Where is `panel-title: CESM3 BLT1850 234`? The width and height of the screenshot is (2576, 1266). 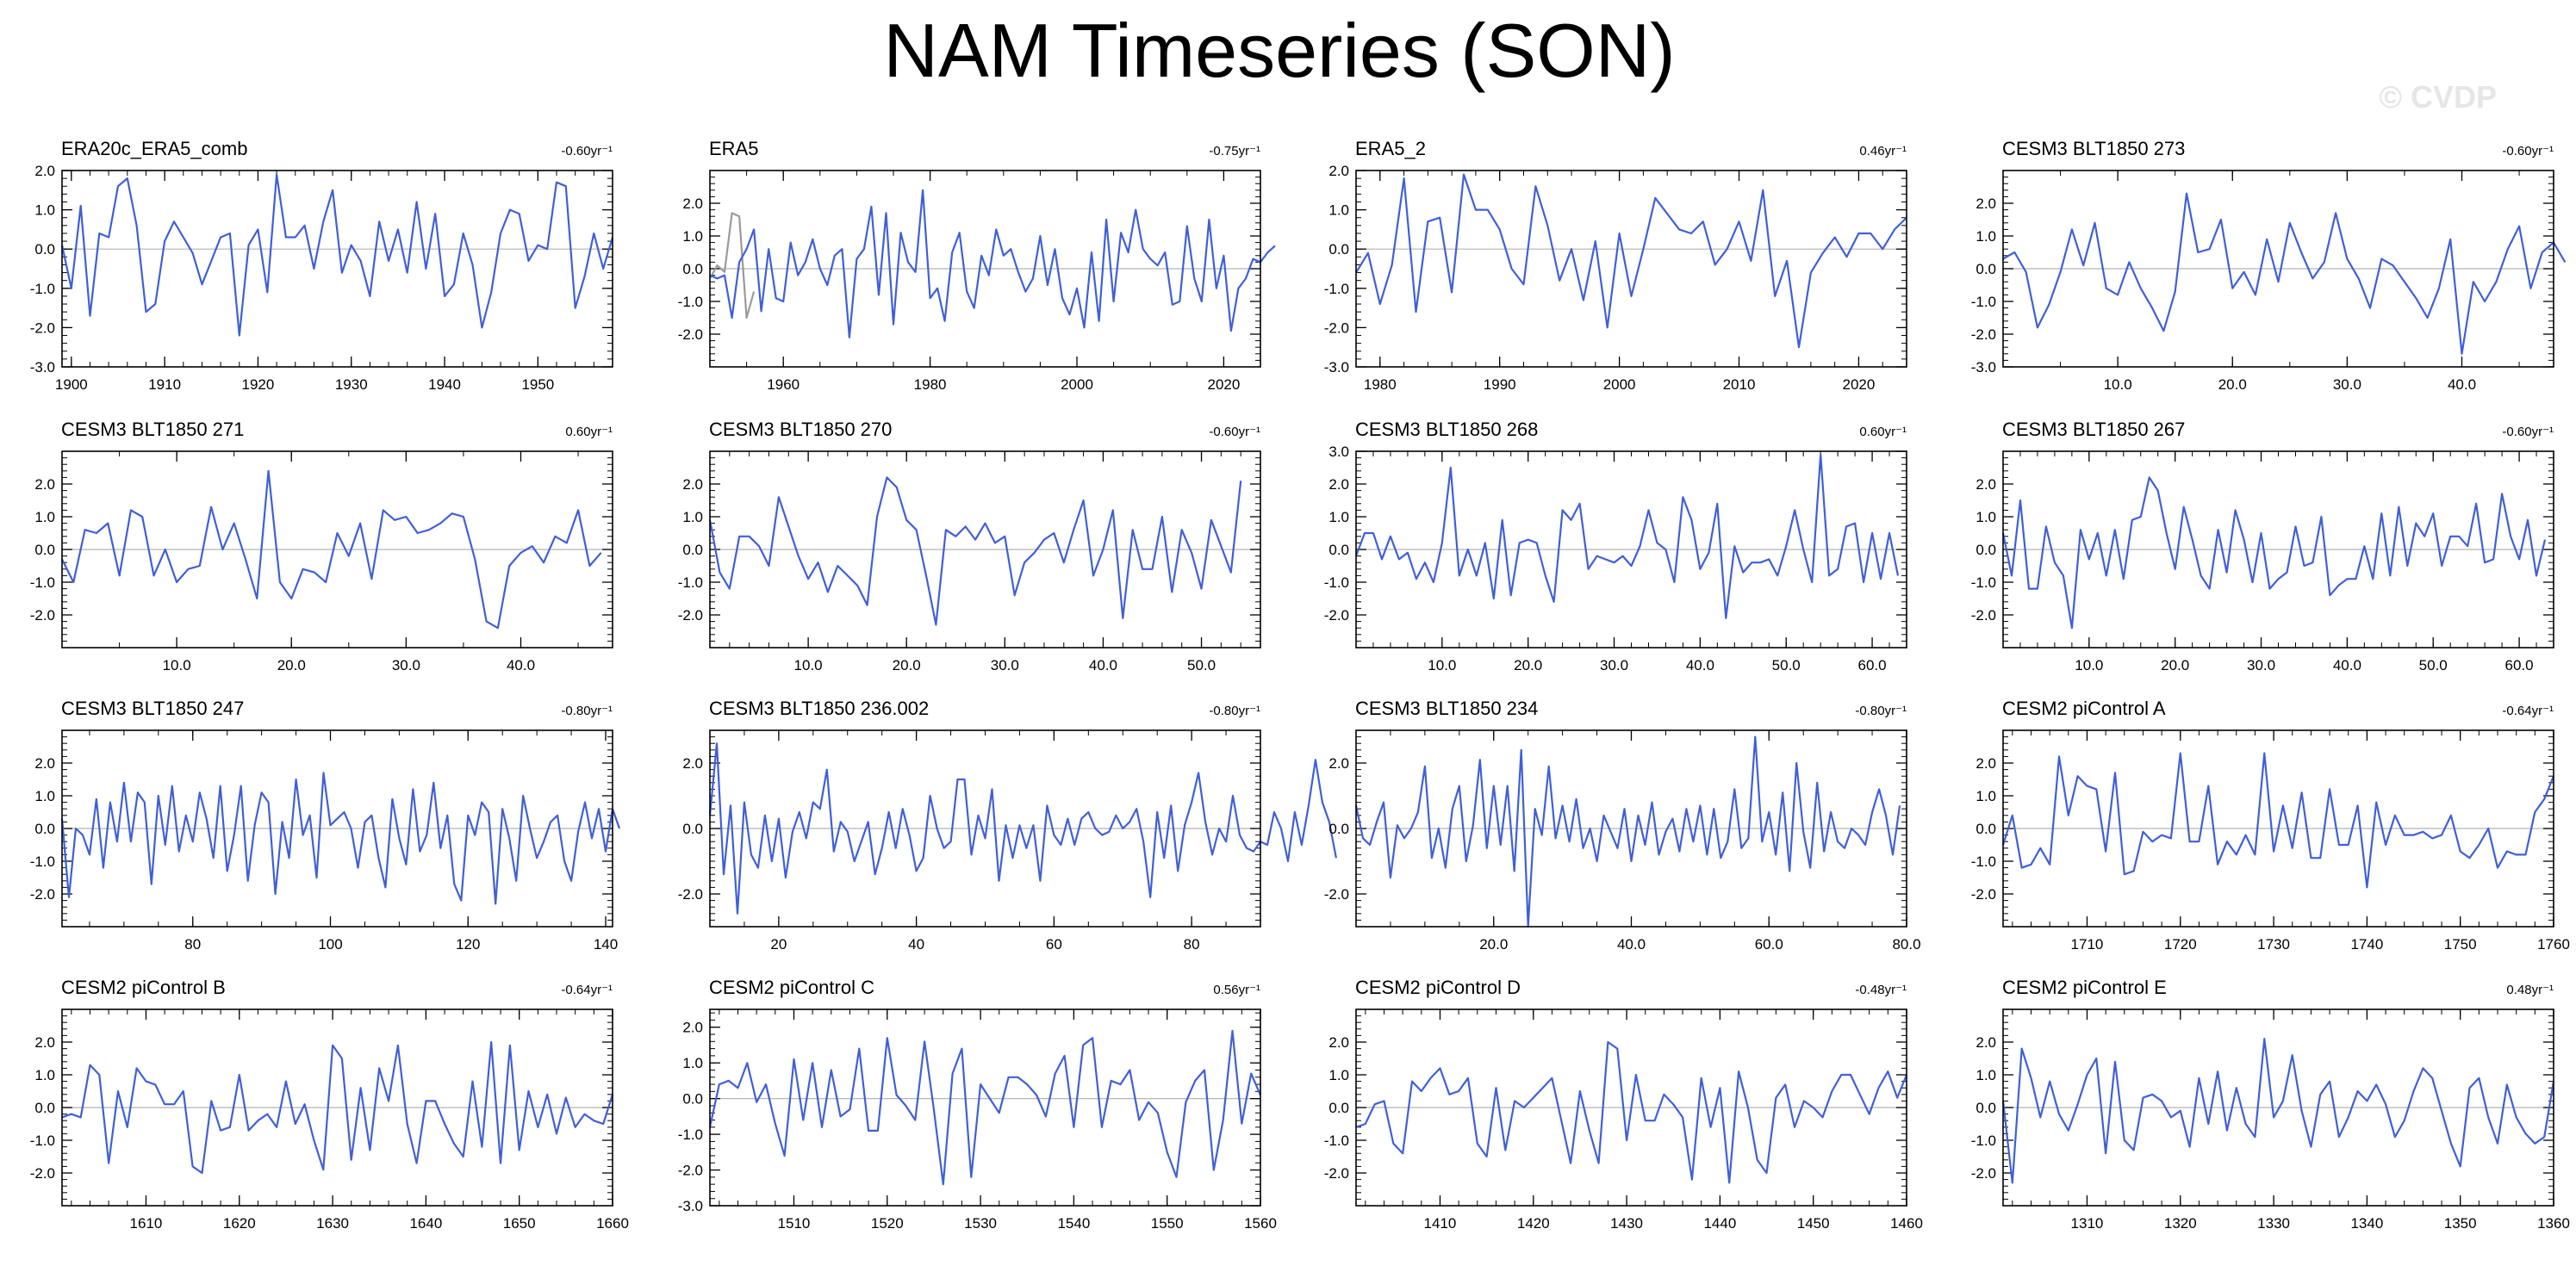
panel-title: CESM3 BLT1850 234 is located at coordinates (1447, 708).